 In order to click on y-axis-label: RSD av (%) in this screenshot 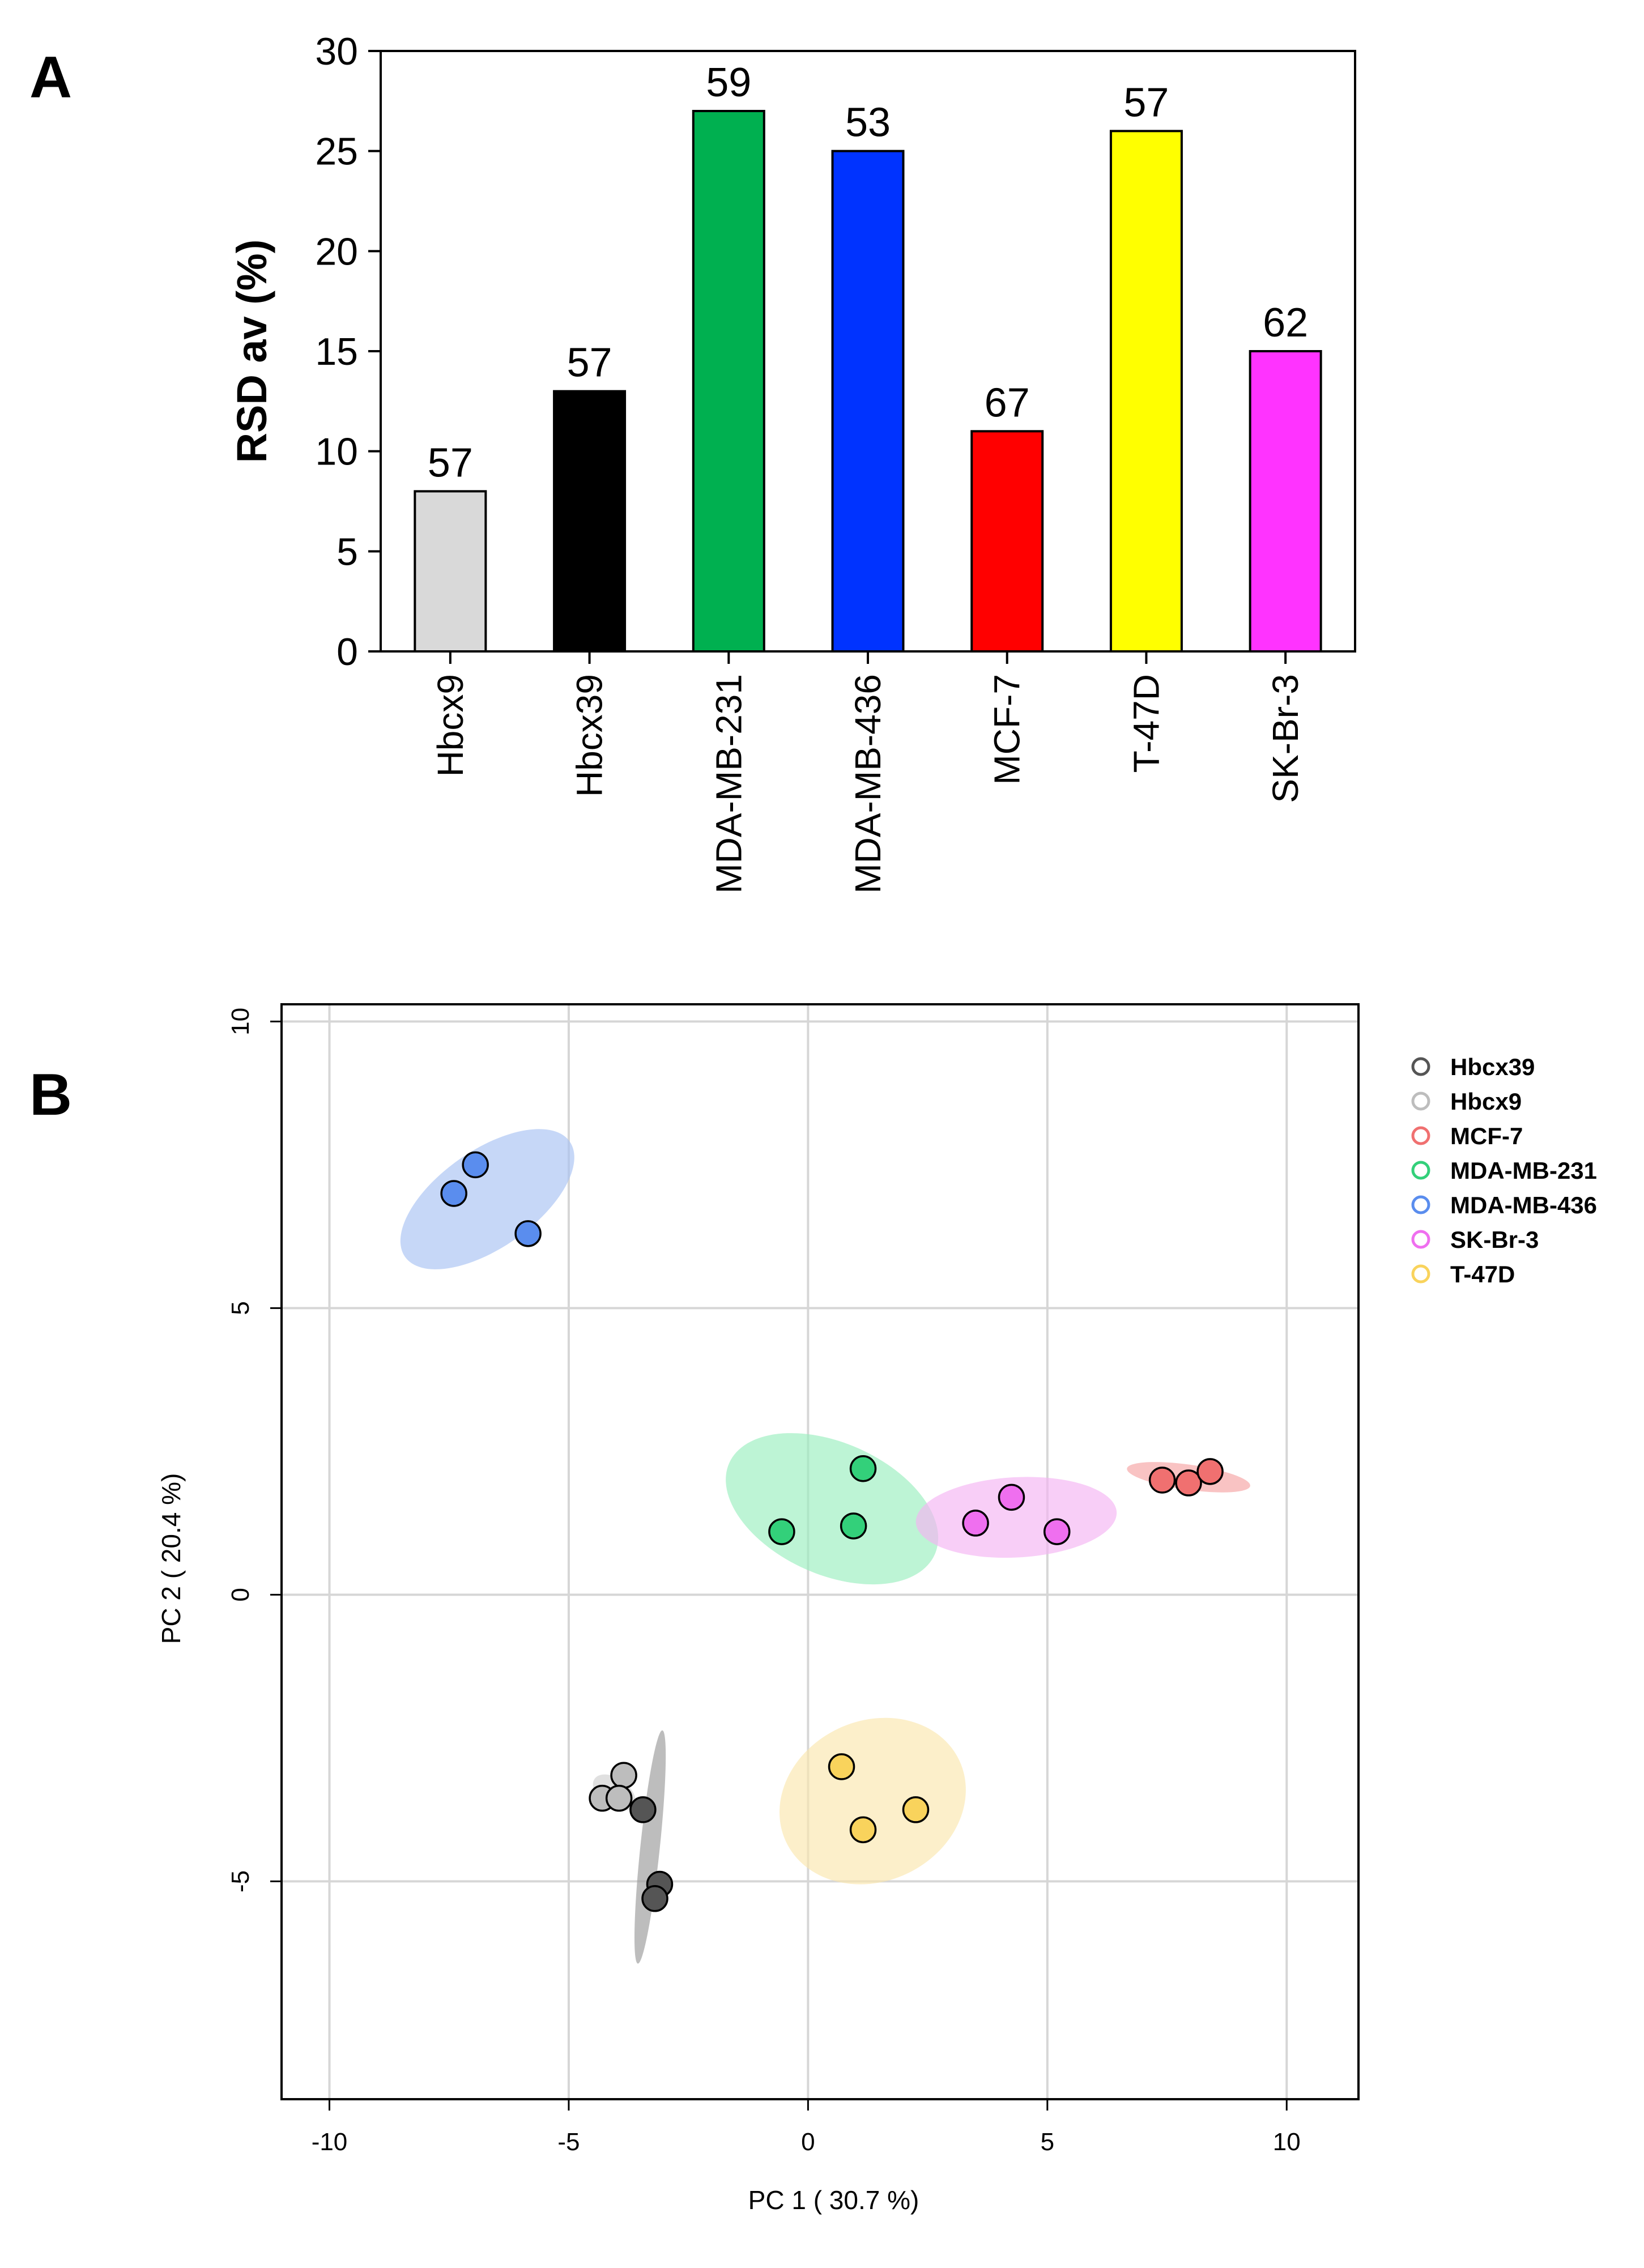, I will do `click(252, 352)`.